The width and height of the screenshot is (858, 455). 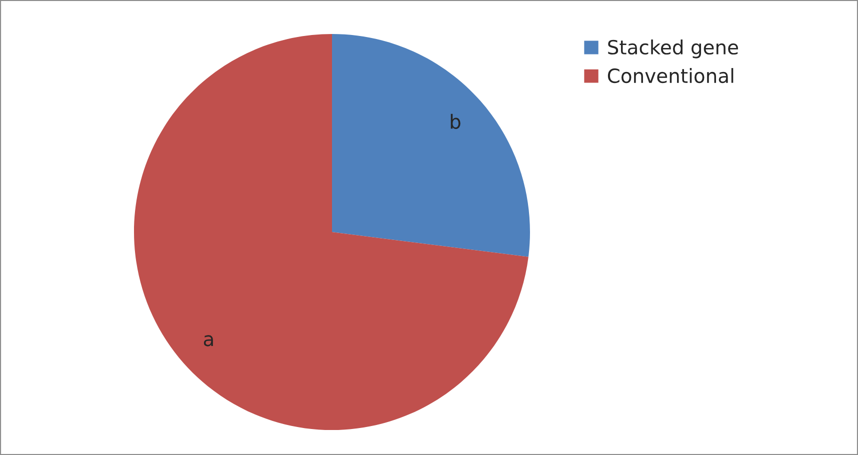 I want to click on text: b, so click(x=455, y=121).